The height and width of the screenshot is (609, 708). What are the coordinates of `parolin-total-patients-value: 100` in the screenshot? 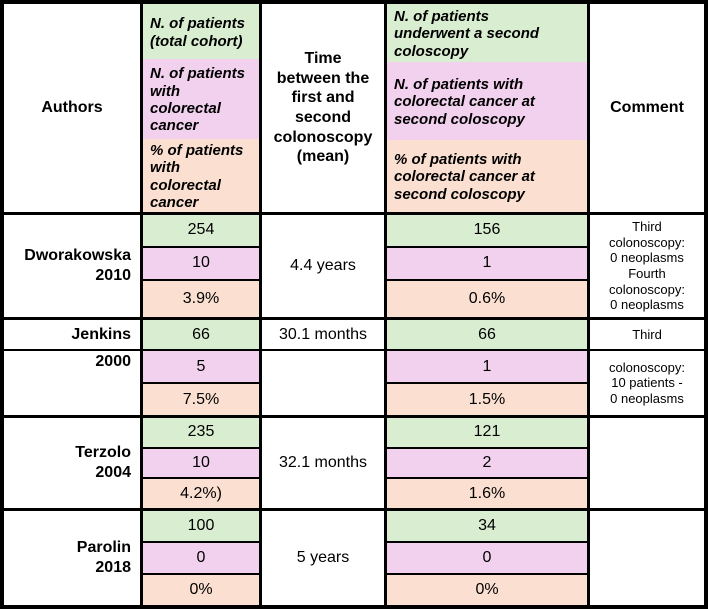 It's located at (201, 525).